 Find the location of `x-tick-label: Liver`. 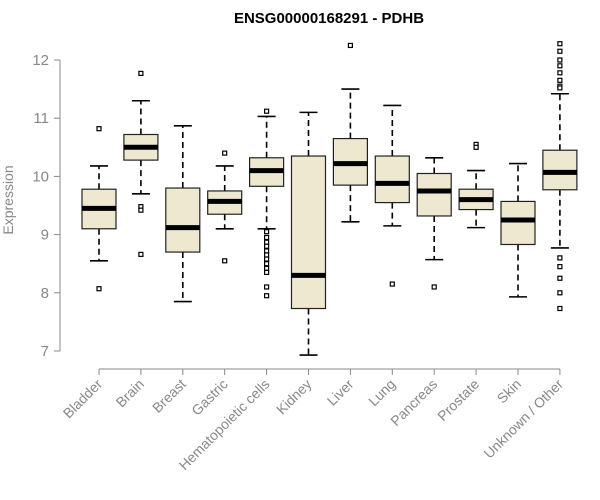

x-tick-label: Liver is located at coordinates (340, 392).